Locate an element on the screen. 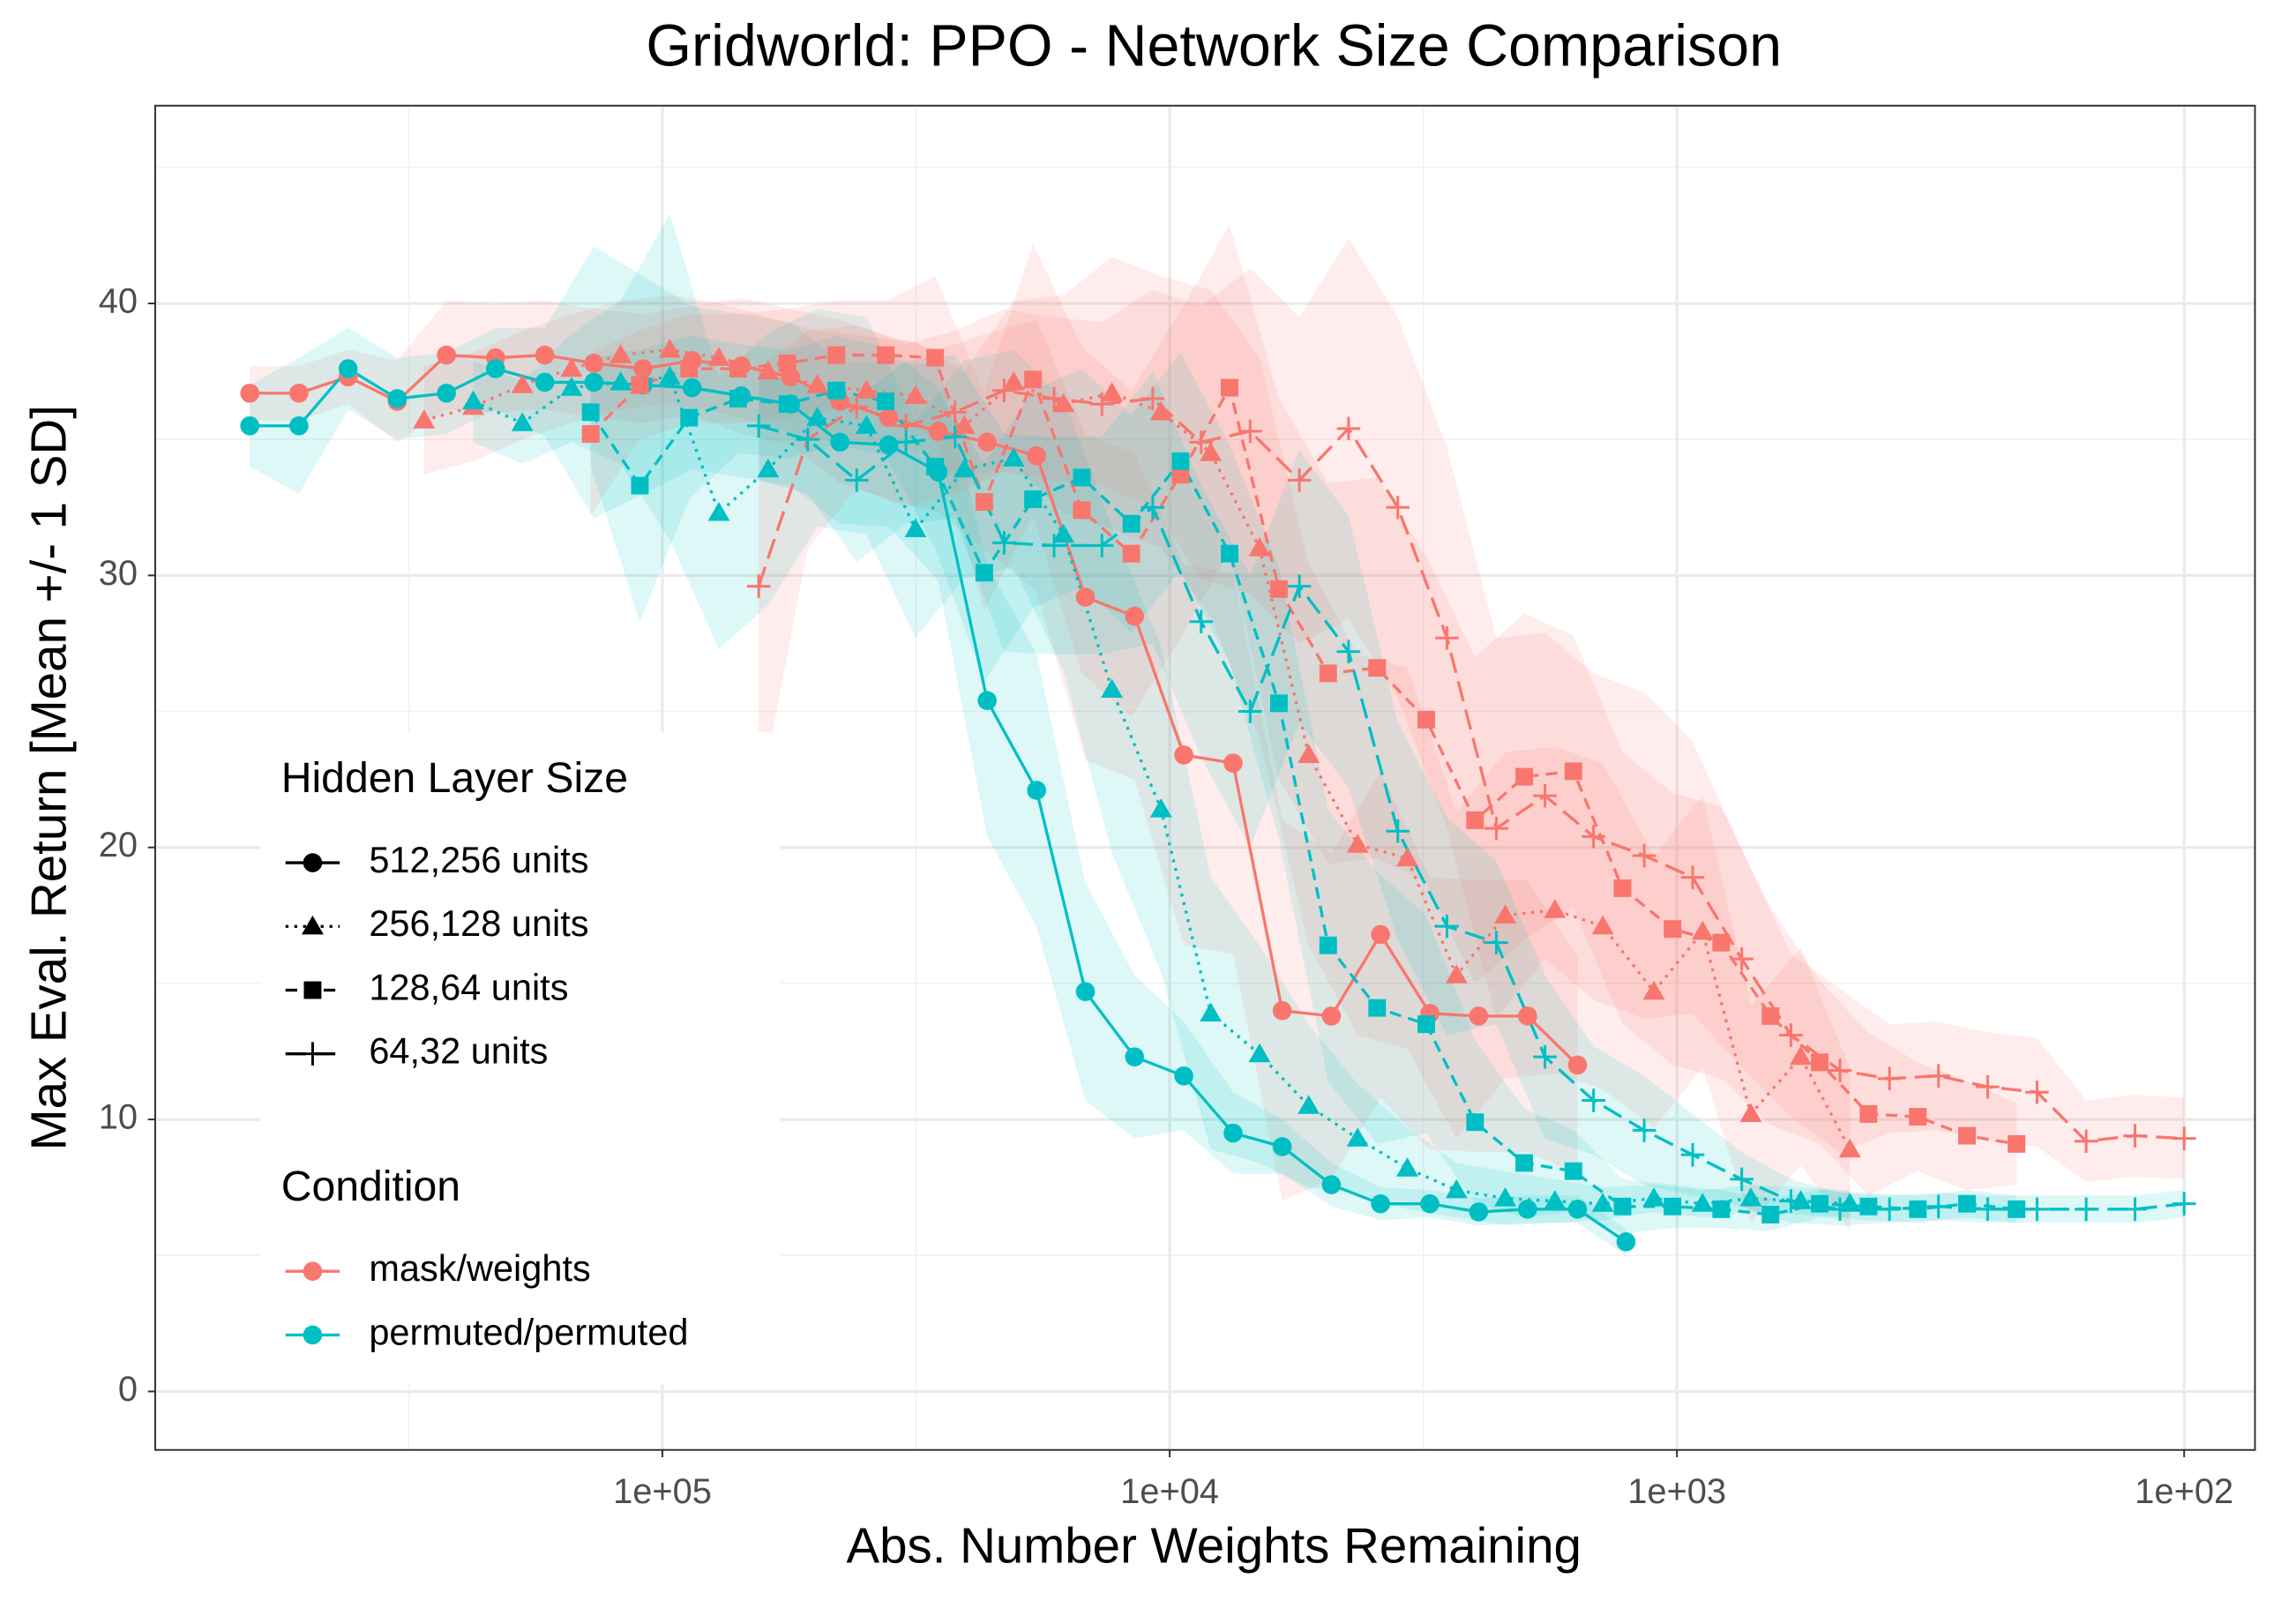  legend-label: 64,32 units is located at coordinates (458, 1051).